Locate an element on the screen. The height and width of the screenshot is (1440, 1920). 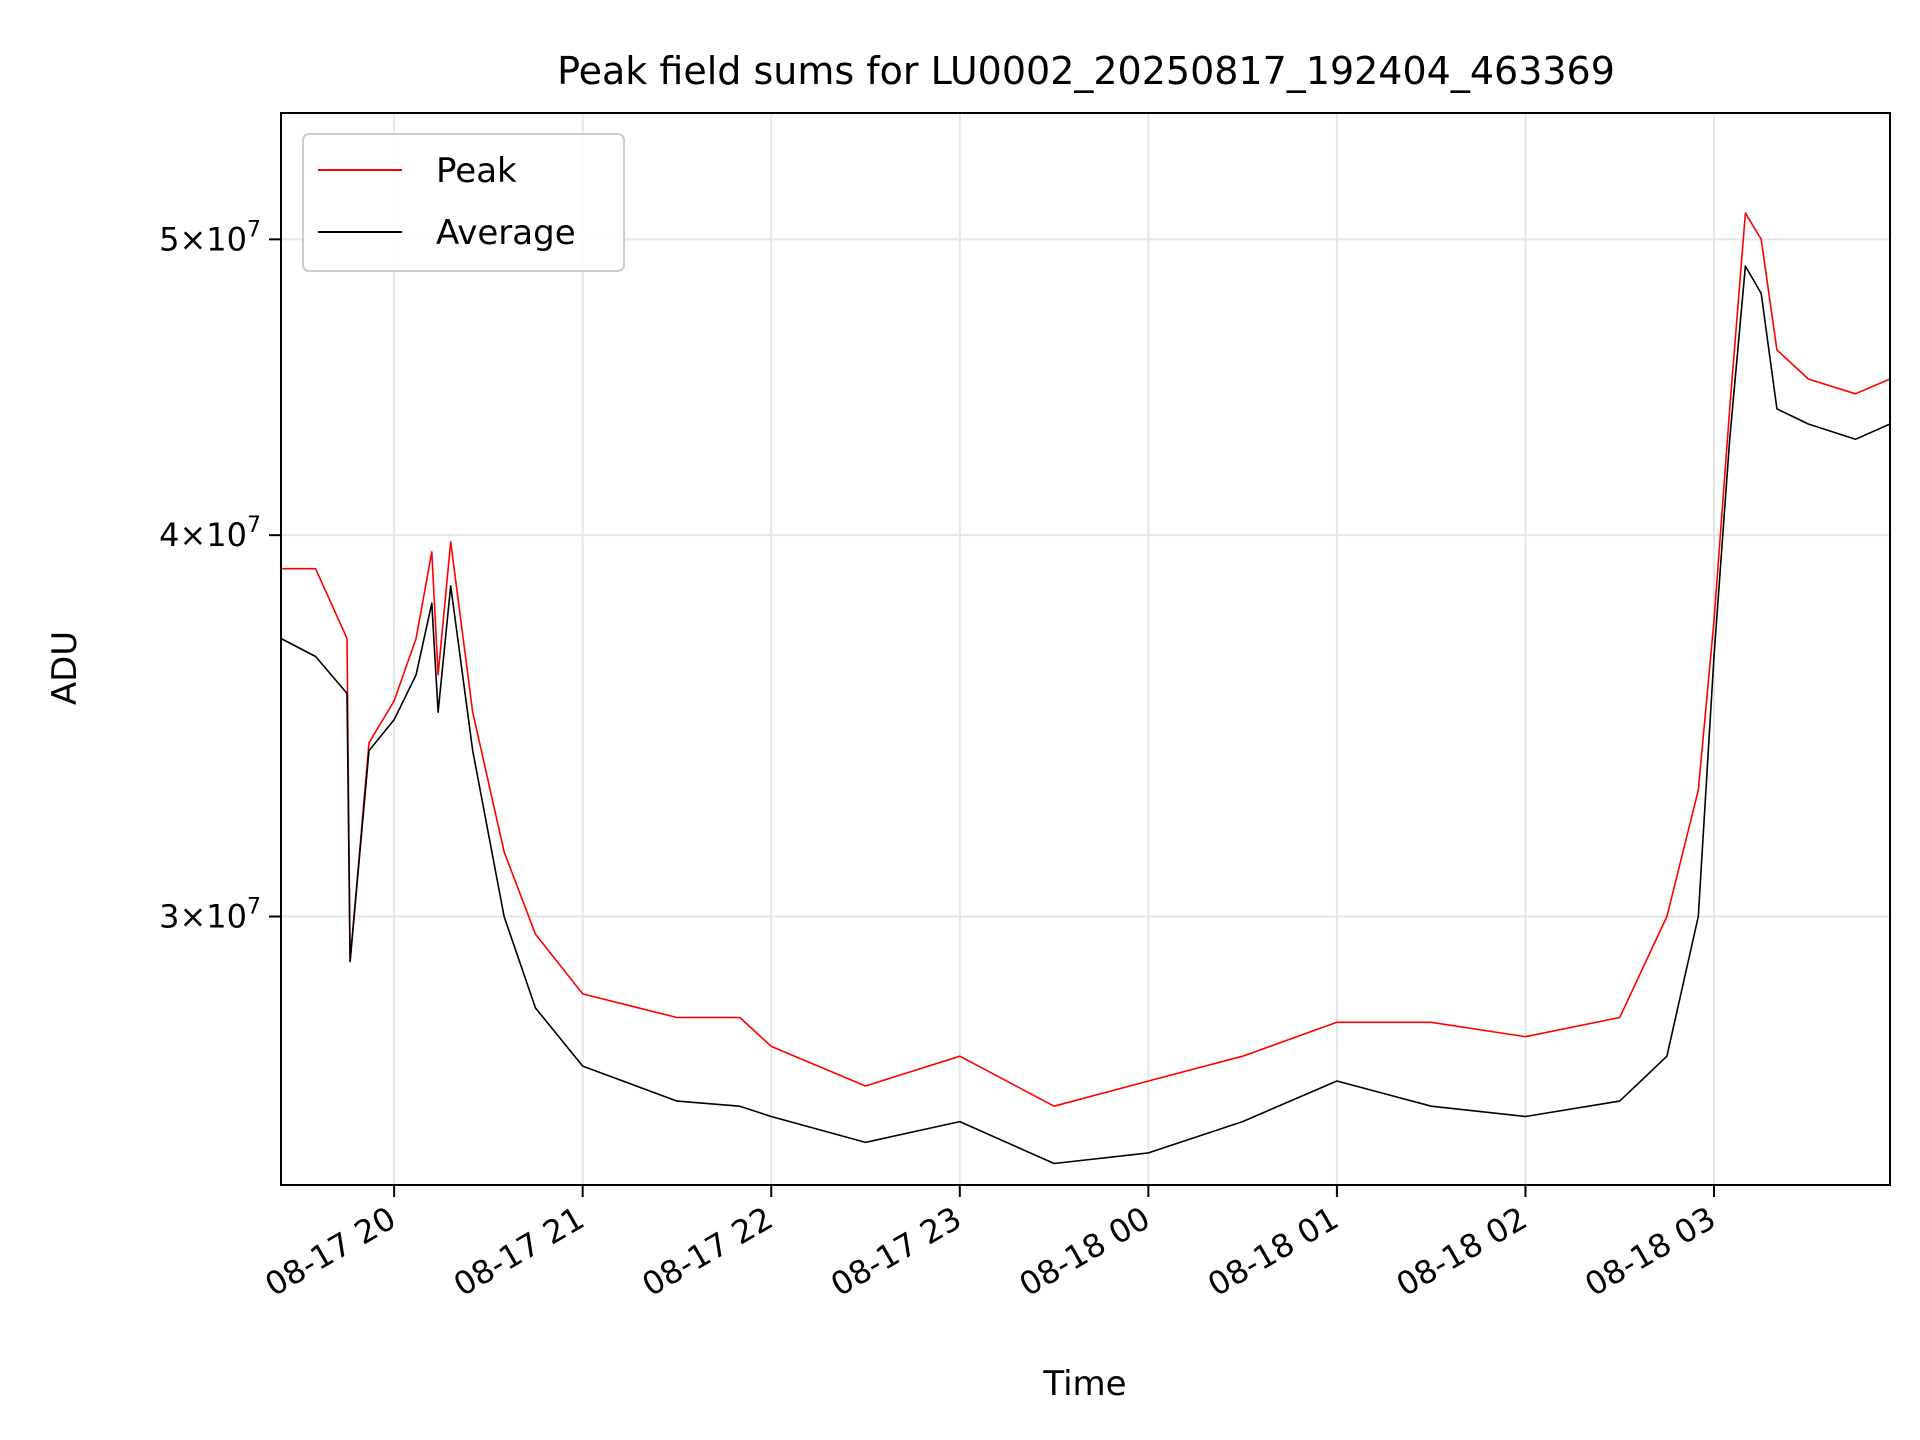
y-tick-label: 4×107 is located at coordinates (210, 533).